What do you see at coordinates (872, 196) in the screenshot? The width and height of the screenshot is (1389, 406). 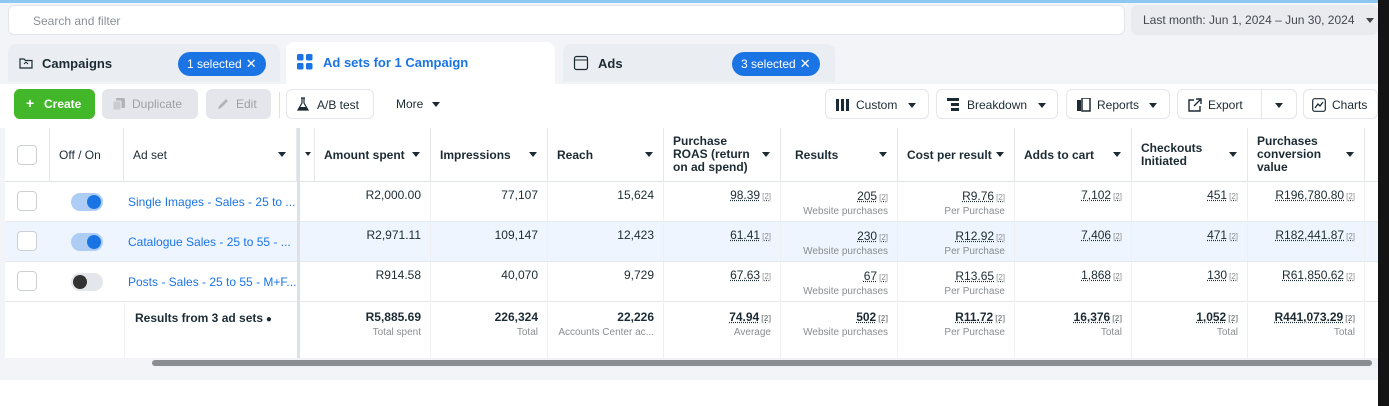 I see `results-value: 205 [2]` at bounding box center [872, 196].